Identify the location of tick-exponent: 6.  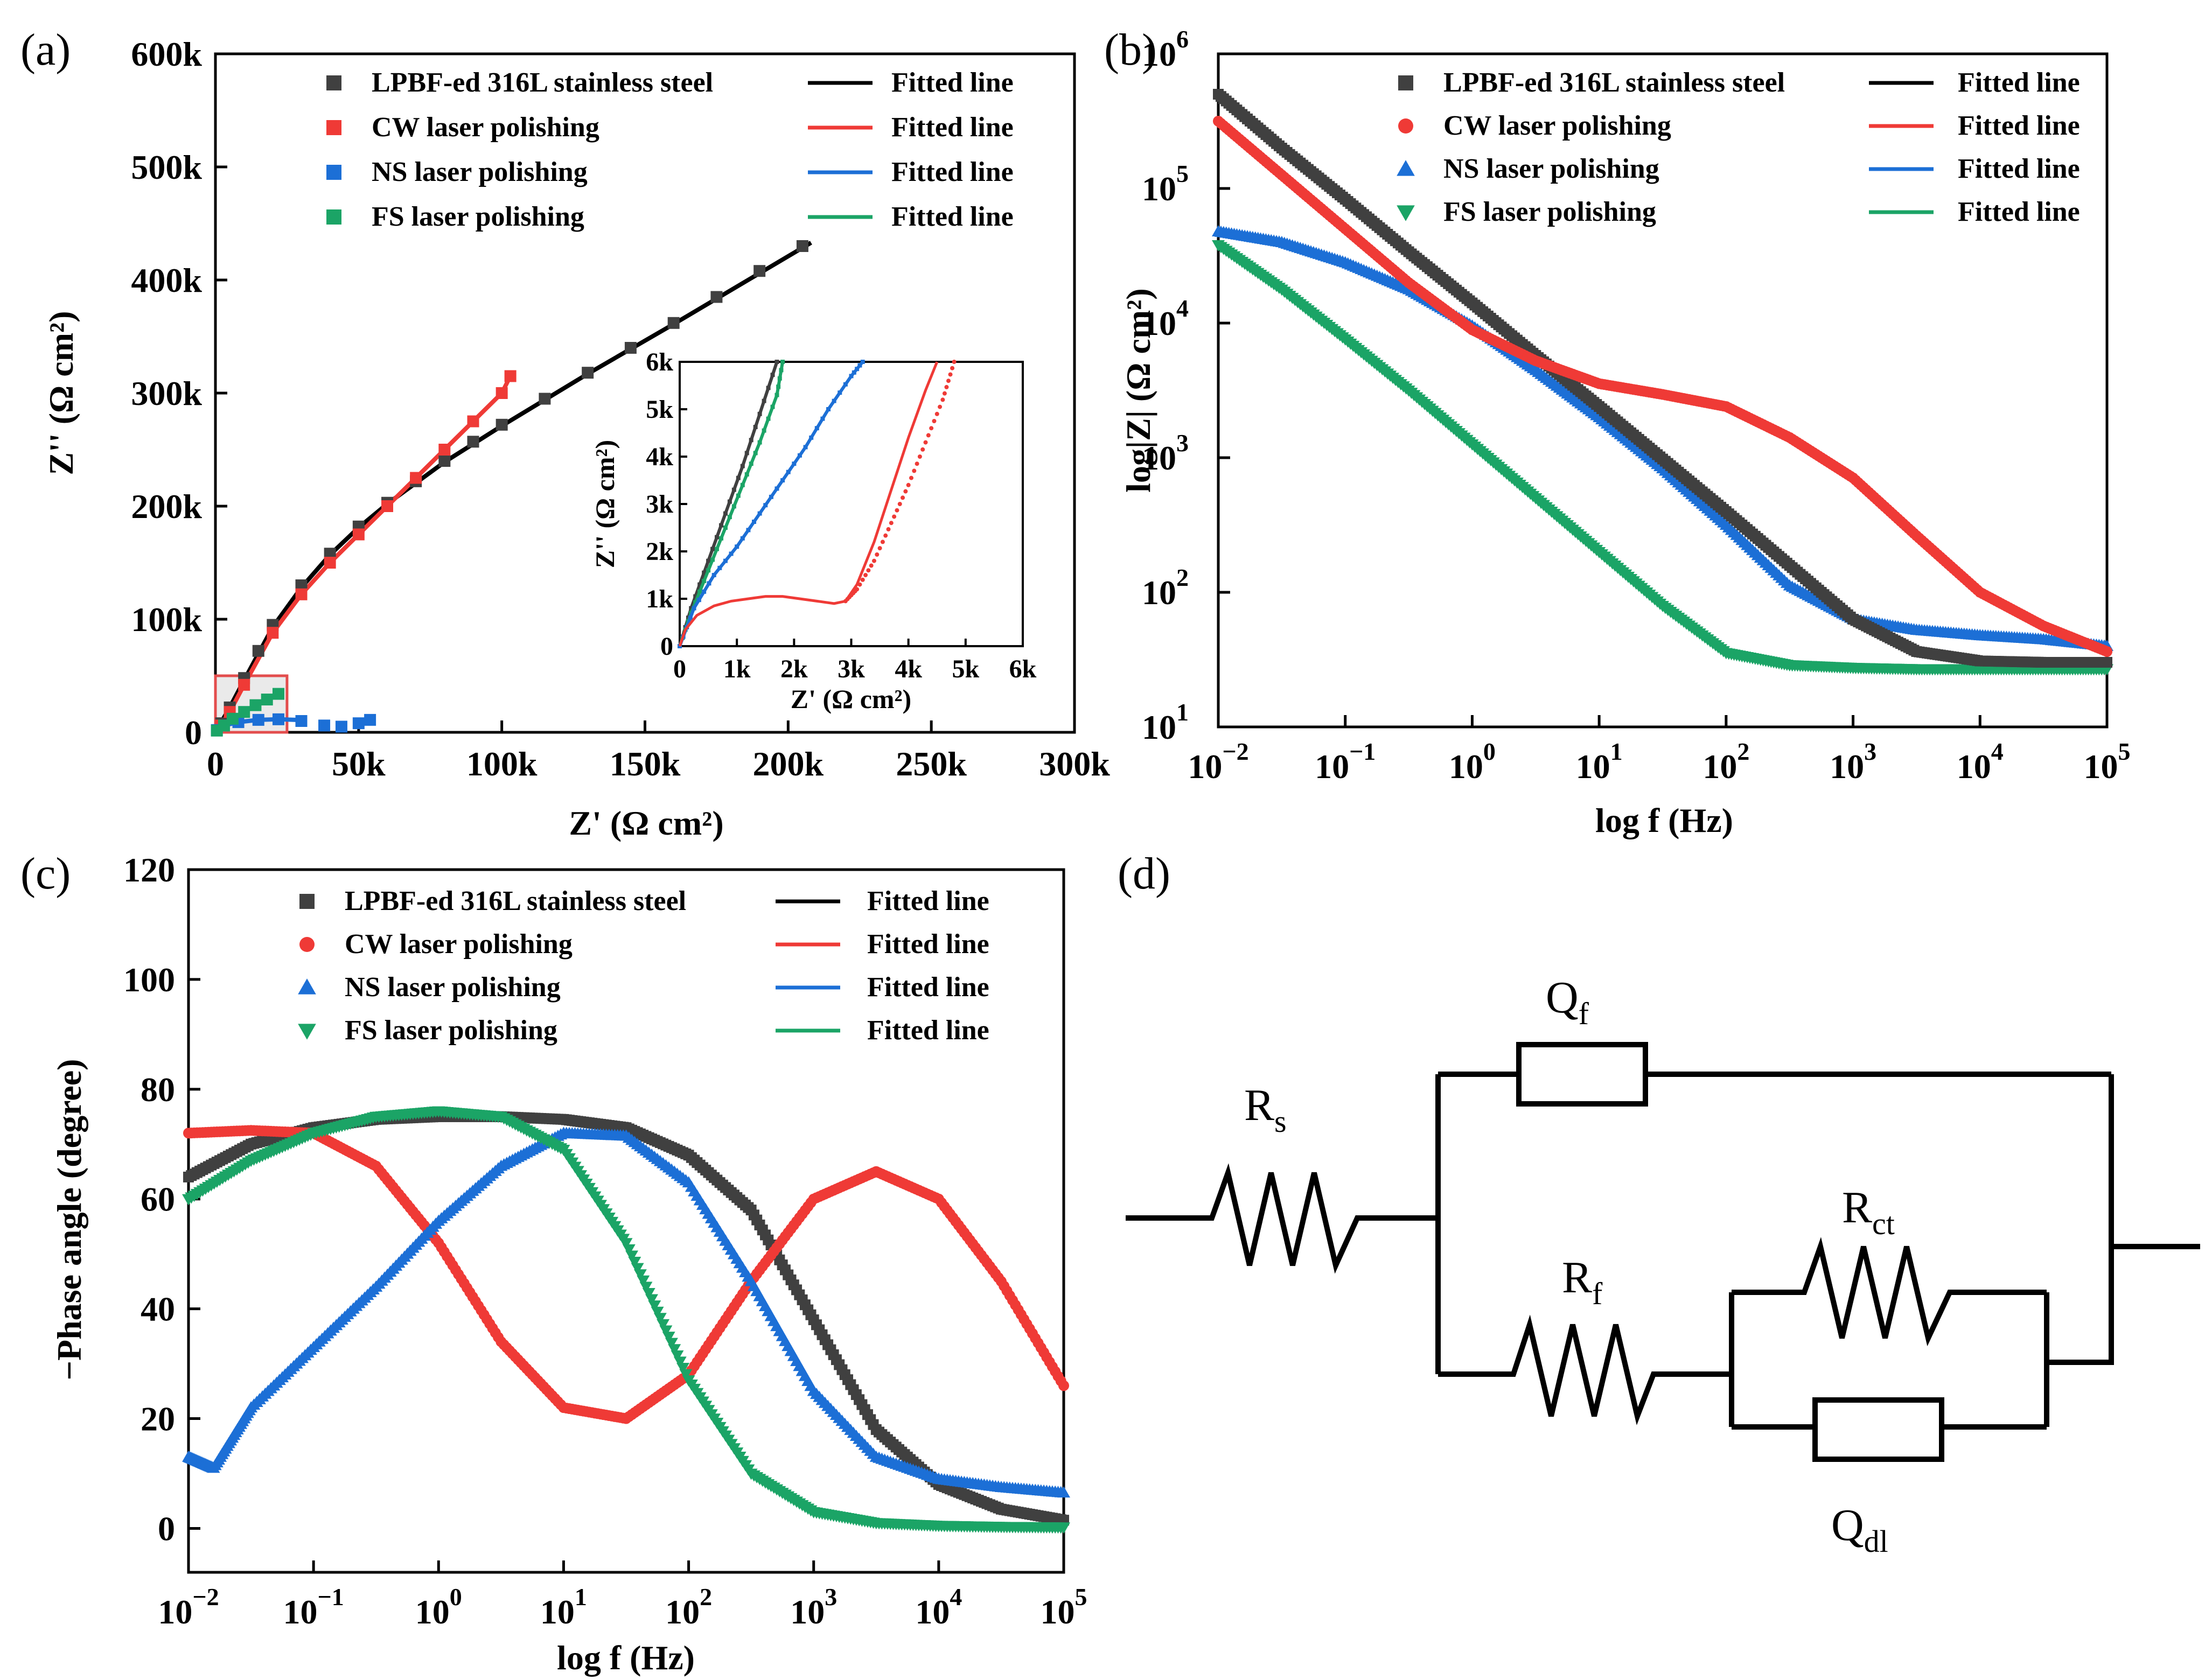
(1182, 39).